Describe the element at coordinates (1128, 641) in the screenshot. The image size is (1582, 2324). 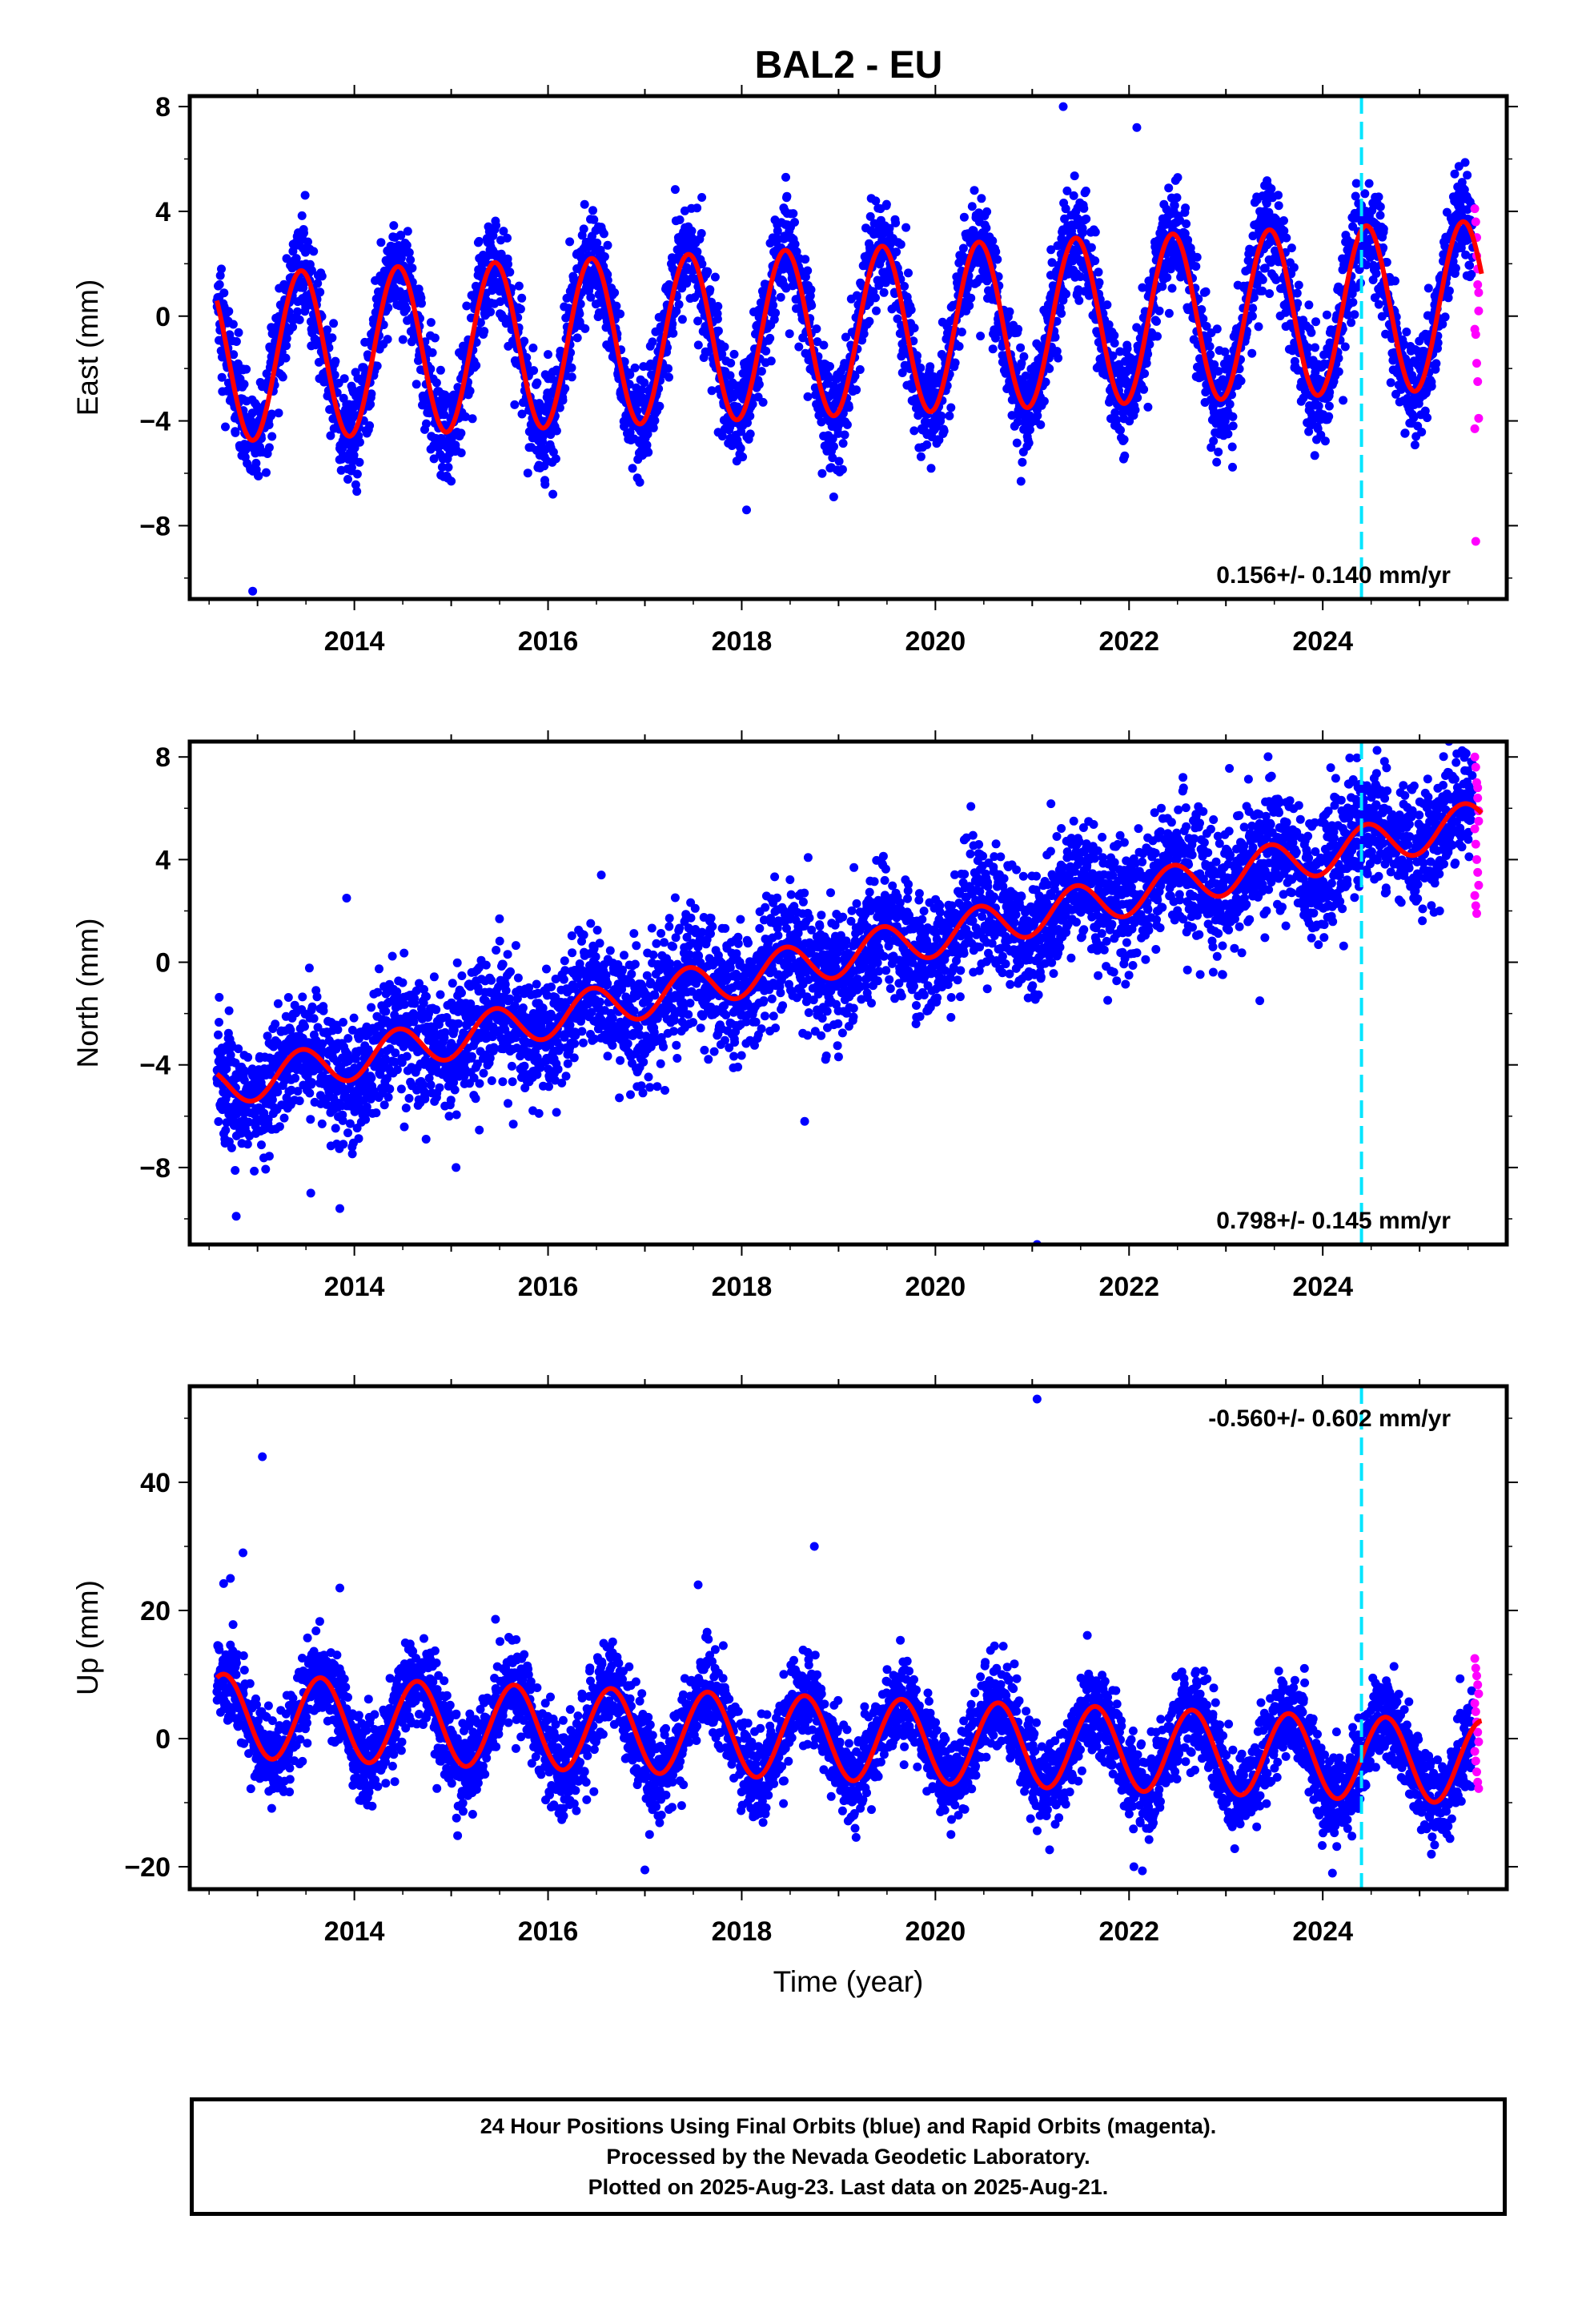
I see `x-tick-label: 2022` at that location.